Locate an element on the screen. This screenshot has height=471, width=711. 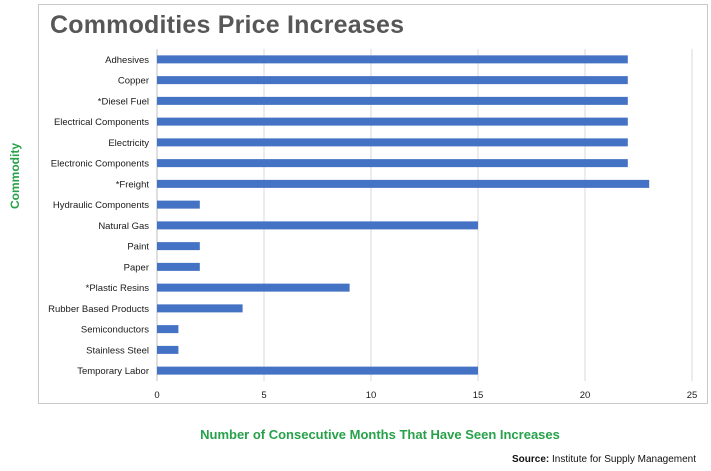
category-label: Electrical Components is located at coordinates (101, 122).